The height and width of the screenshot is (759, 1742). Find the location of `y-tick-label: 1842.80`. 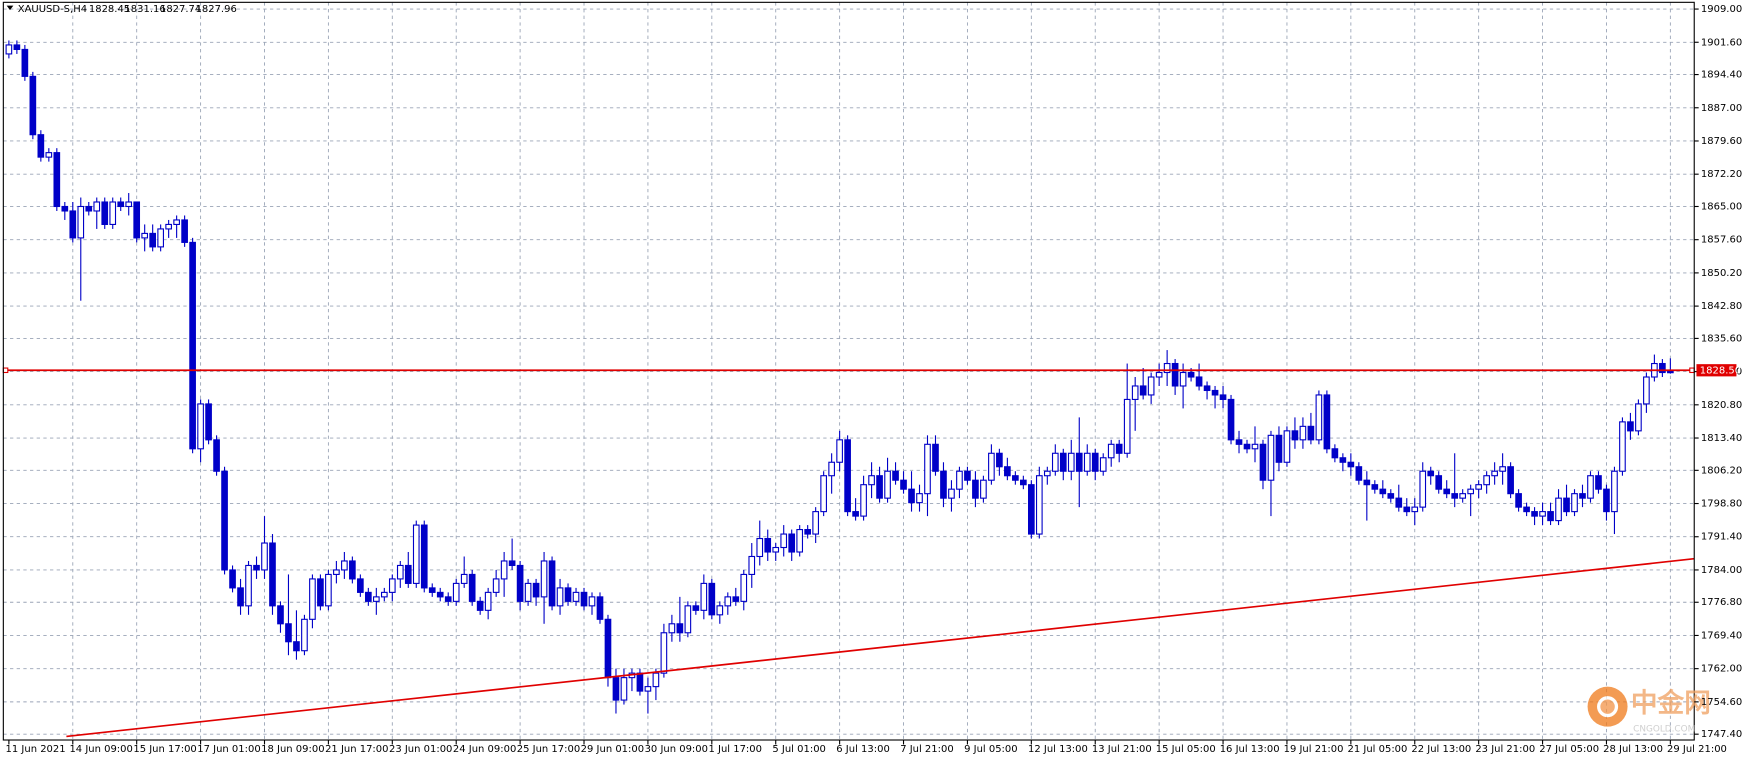

y-tick-label: 1842.80 is located at coordinates (1721, 306).